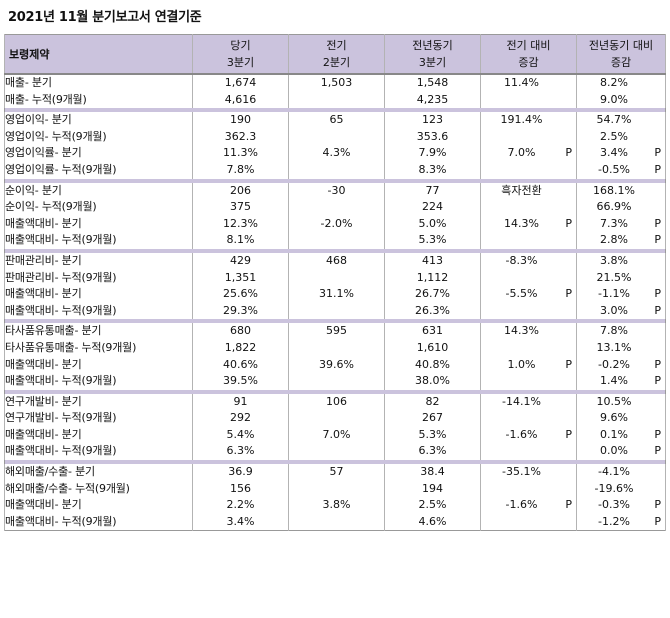  Describe the element at coordinates (240, 224) in the screenshot. I see `cell-current: 12.3%` at that location.